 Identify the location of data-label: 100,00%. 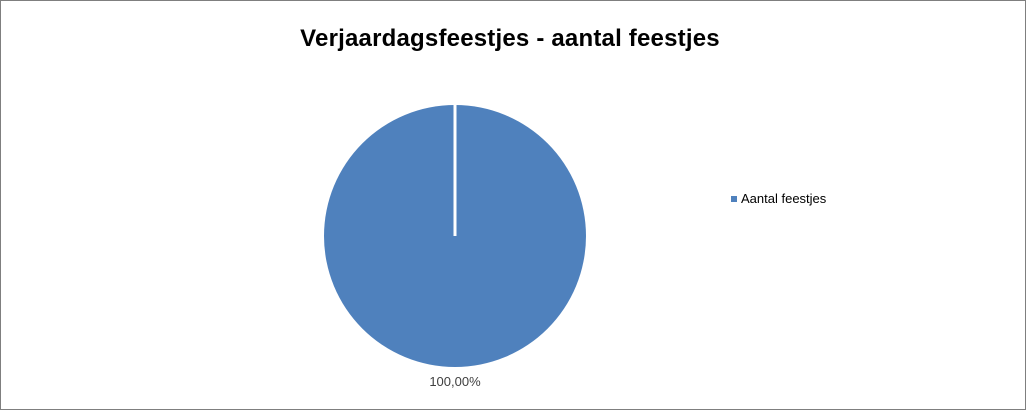
(455, 381).